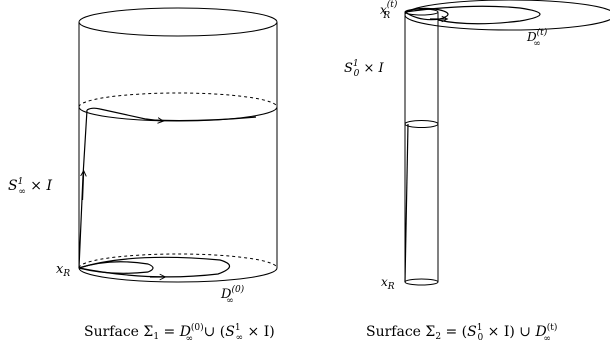 This screenshot has height=352, width=610. I want to click on right-disk-label: D(t) ∞, so click(537, 38).